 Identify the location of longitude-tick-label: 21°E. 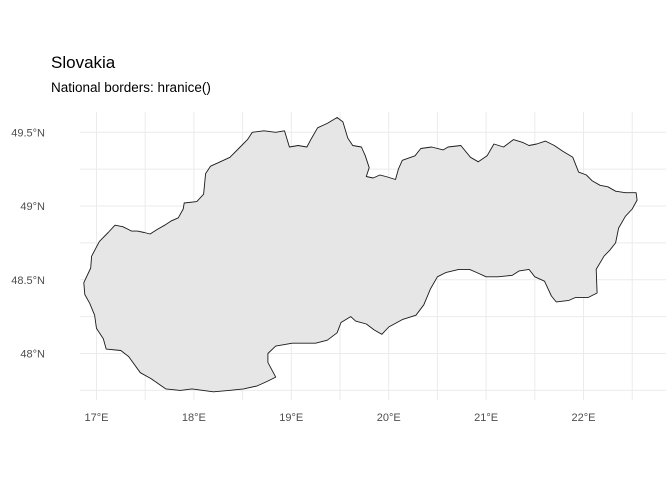
(486, 418).